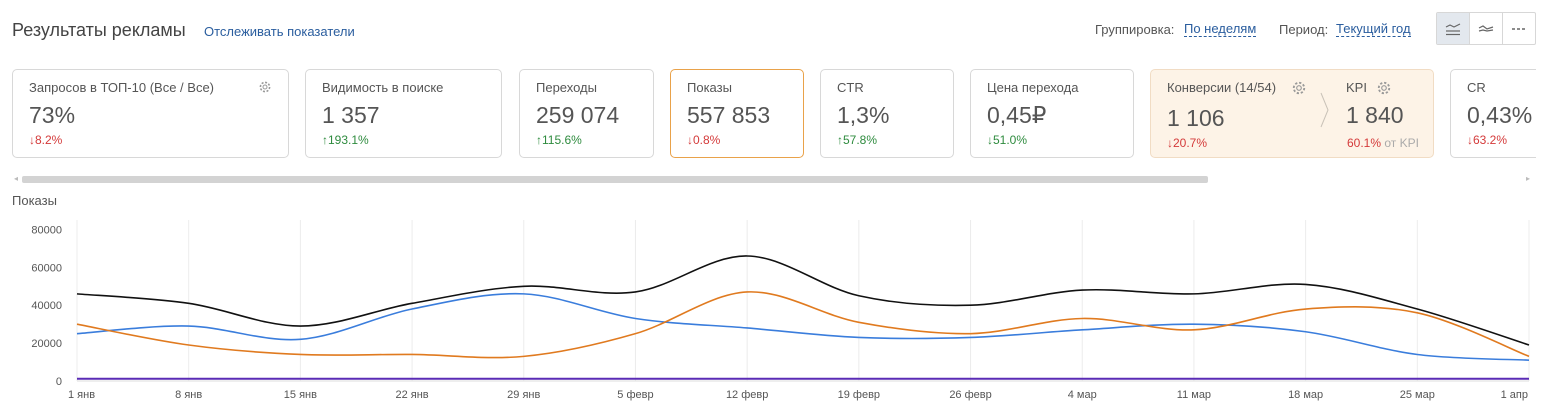  I want to click on card-title: CTR, so click(850, 87).